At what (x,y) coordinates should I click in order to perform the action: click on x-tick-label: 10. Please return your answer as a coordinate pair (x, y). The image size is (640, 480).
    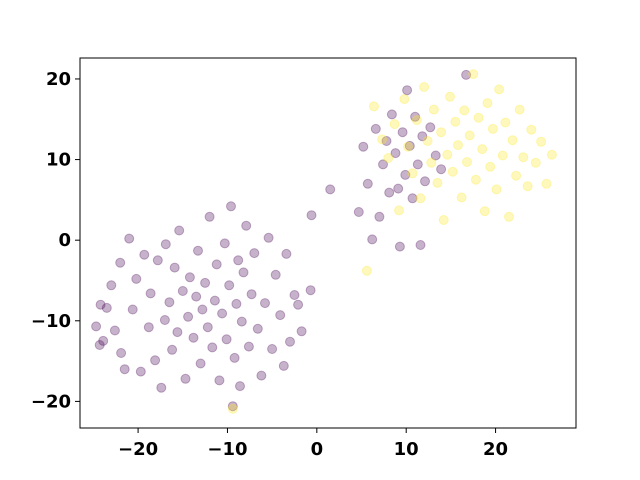
    Looking at the image, I should click on (406, 449).